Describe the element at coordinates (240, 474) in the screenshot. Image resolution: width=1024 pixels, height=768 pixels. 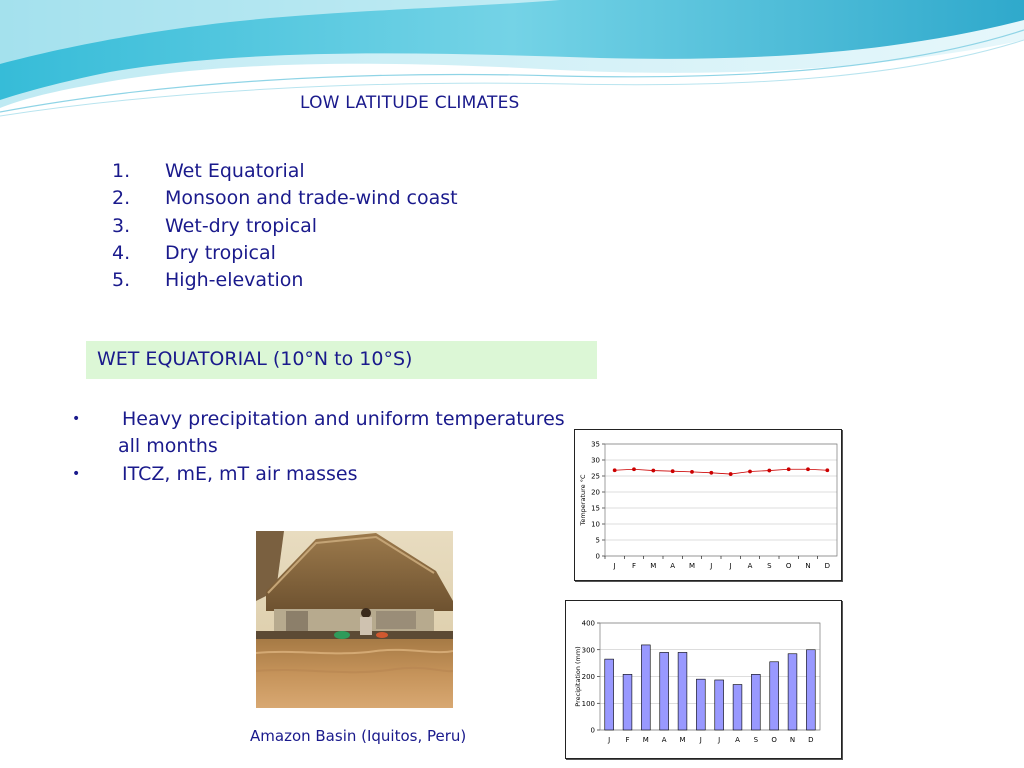
I see `bullet-text: ITCZ, mE, mT air masses` at that location.